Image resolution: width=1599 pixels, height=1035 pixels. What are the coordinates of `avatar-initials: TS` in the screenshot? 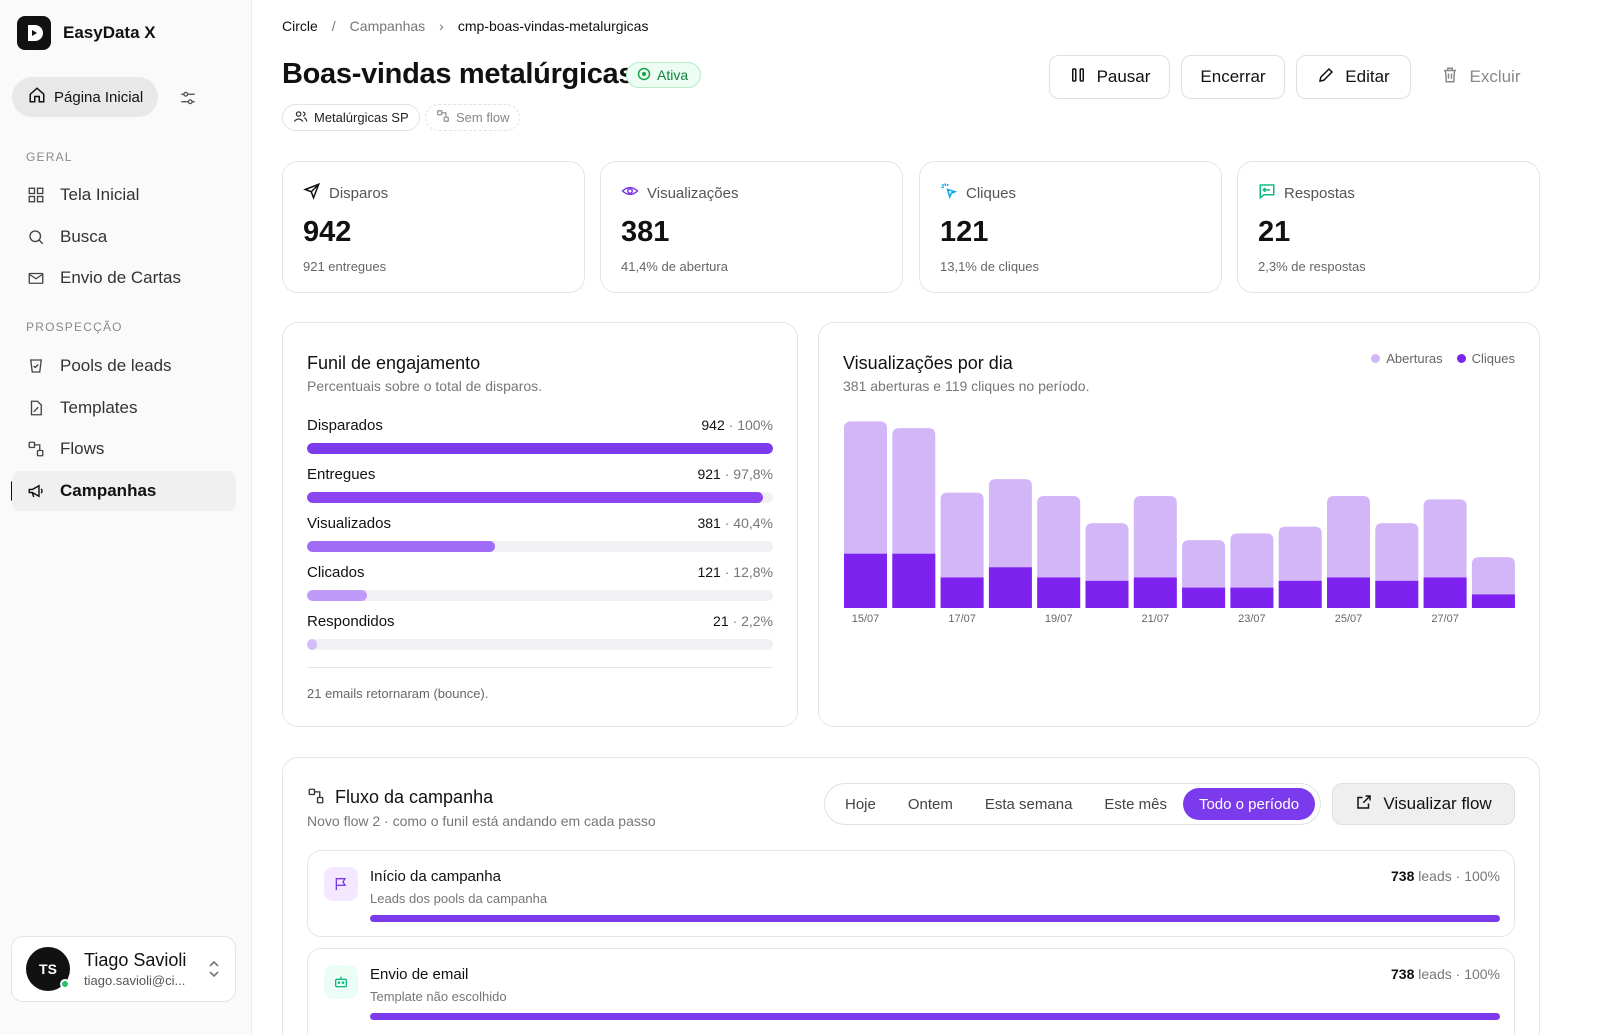 It's located at (48, 969).